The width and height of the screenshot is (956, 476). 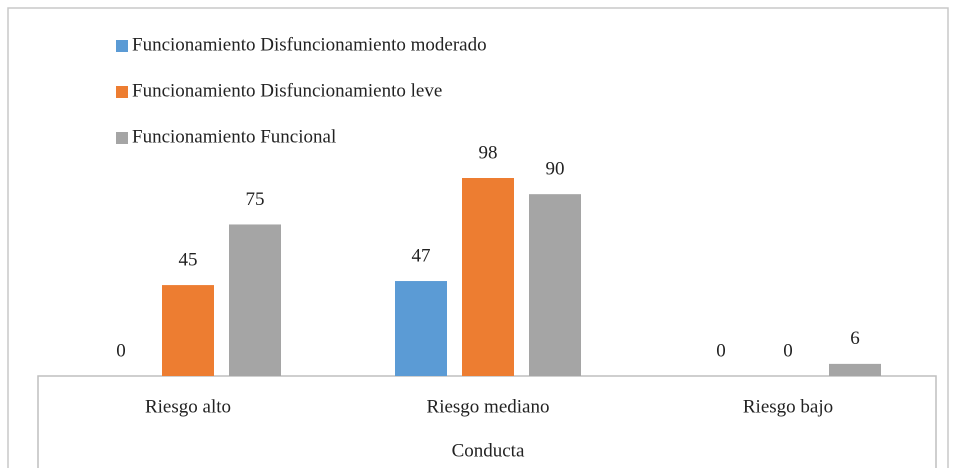 What do you see at coordinates (488, 406) in the screenshot?
I see `x-tick-label: Riesgo mediano` at bounding box center [488, 406].